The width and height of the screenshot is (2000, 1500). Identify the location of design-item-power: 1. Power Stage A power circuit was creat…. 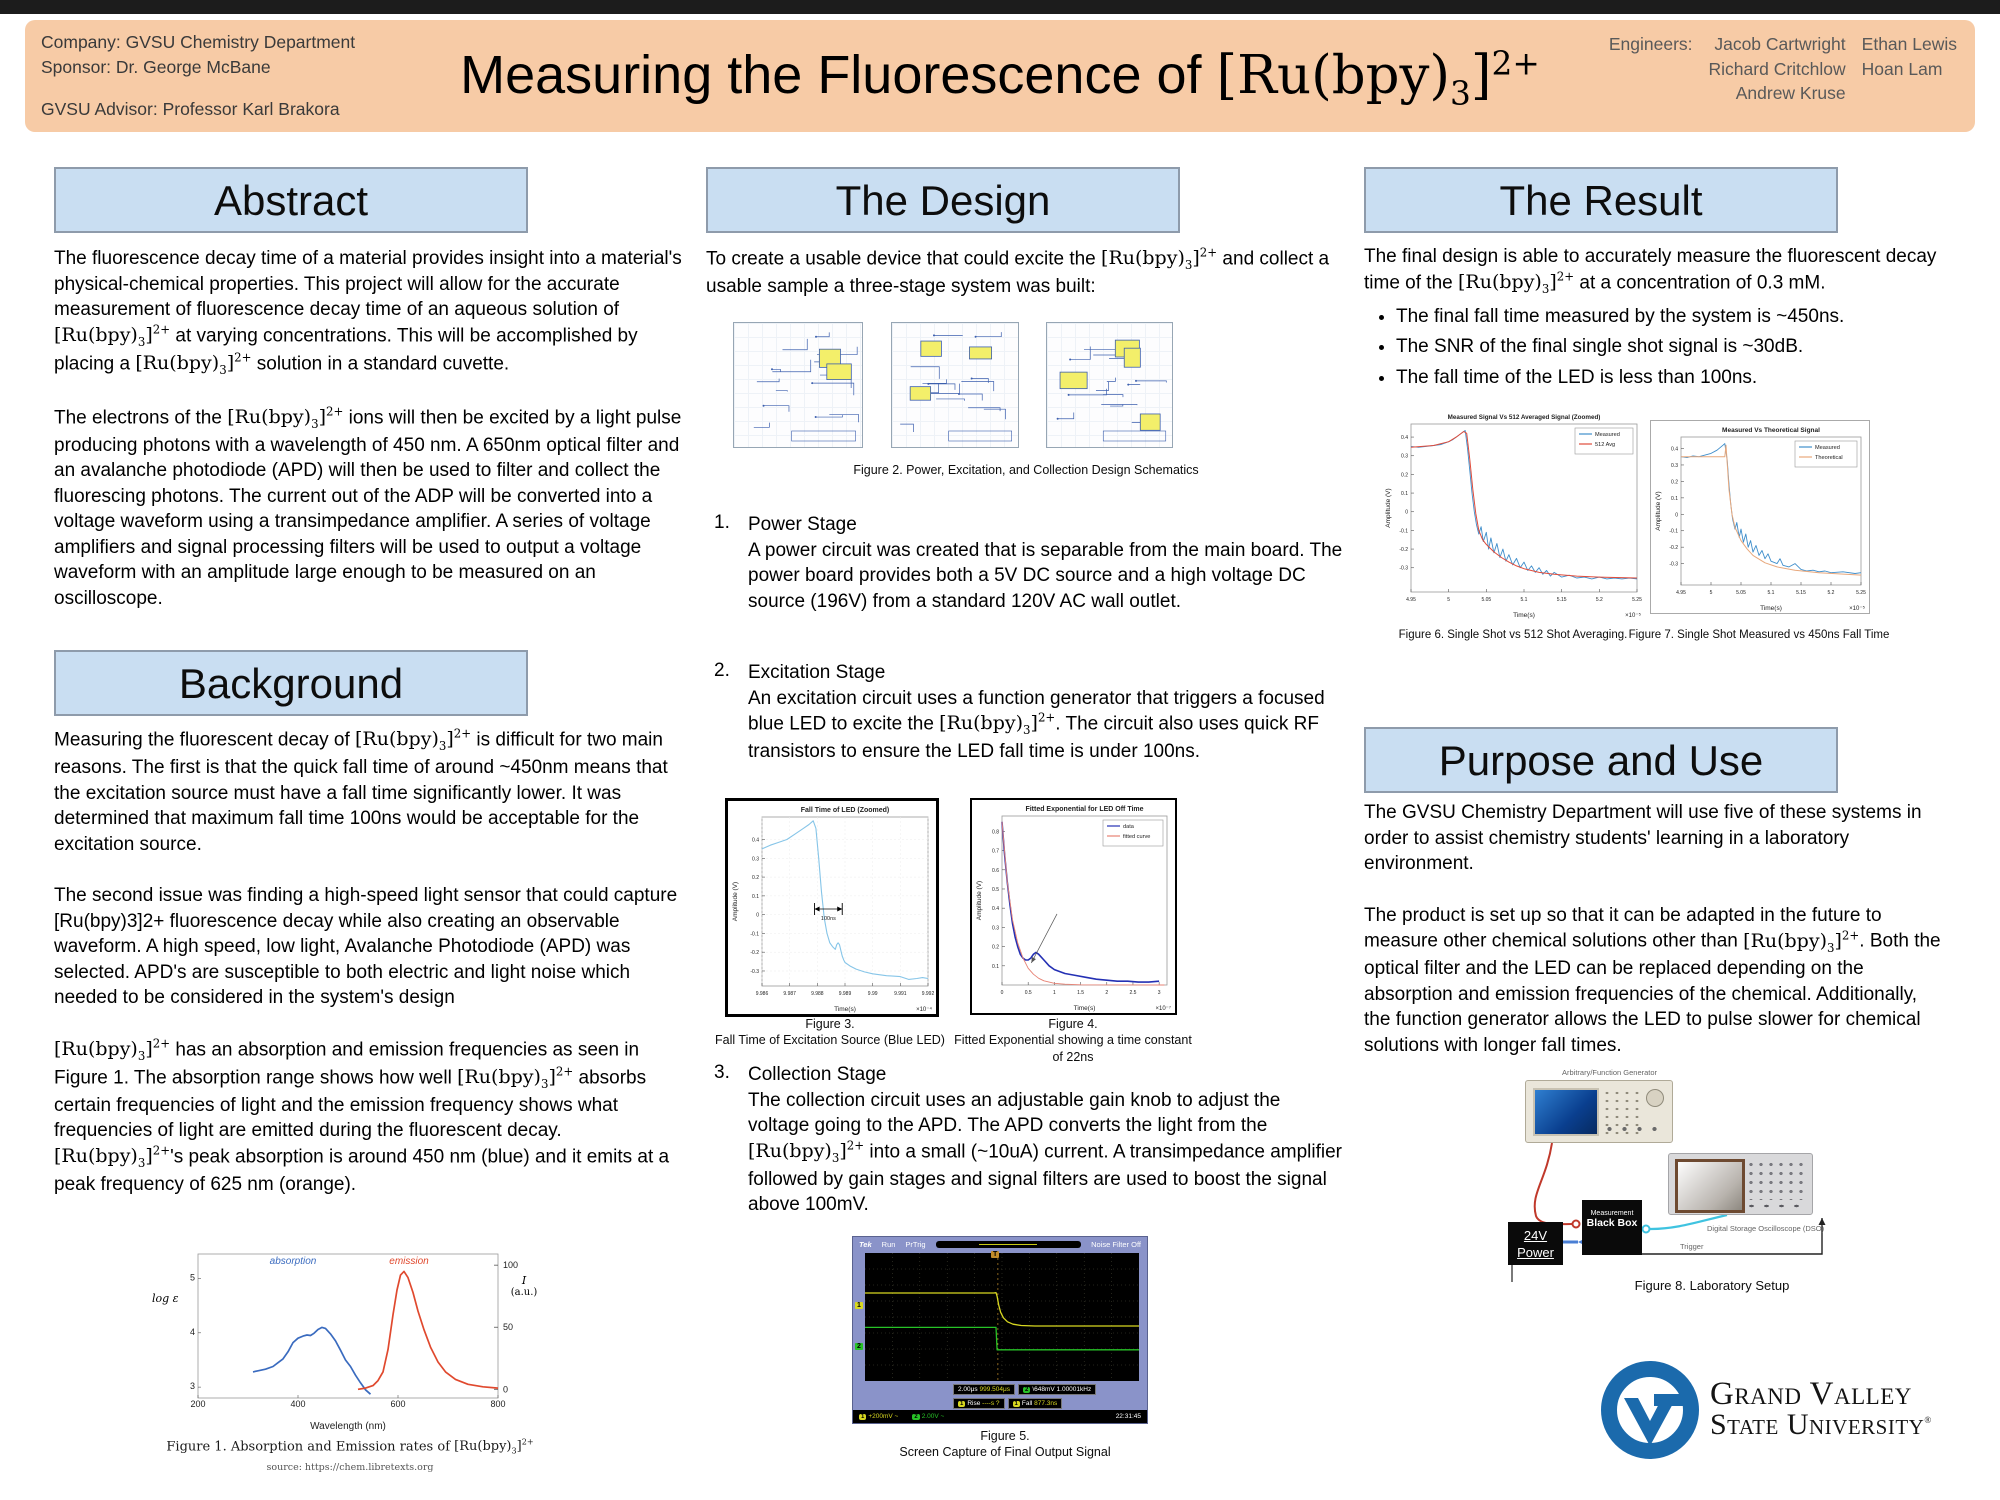
(1026, 563).